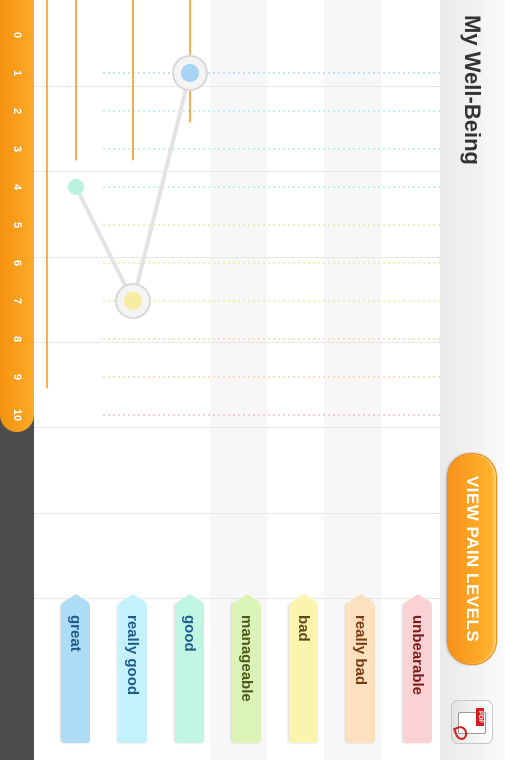 Image resolution: width=505 pixels, height=760 pixels. I want to click on pdf-tag: PDF, so click(480, 717).